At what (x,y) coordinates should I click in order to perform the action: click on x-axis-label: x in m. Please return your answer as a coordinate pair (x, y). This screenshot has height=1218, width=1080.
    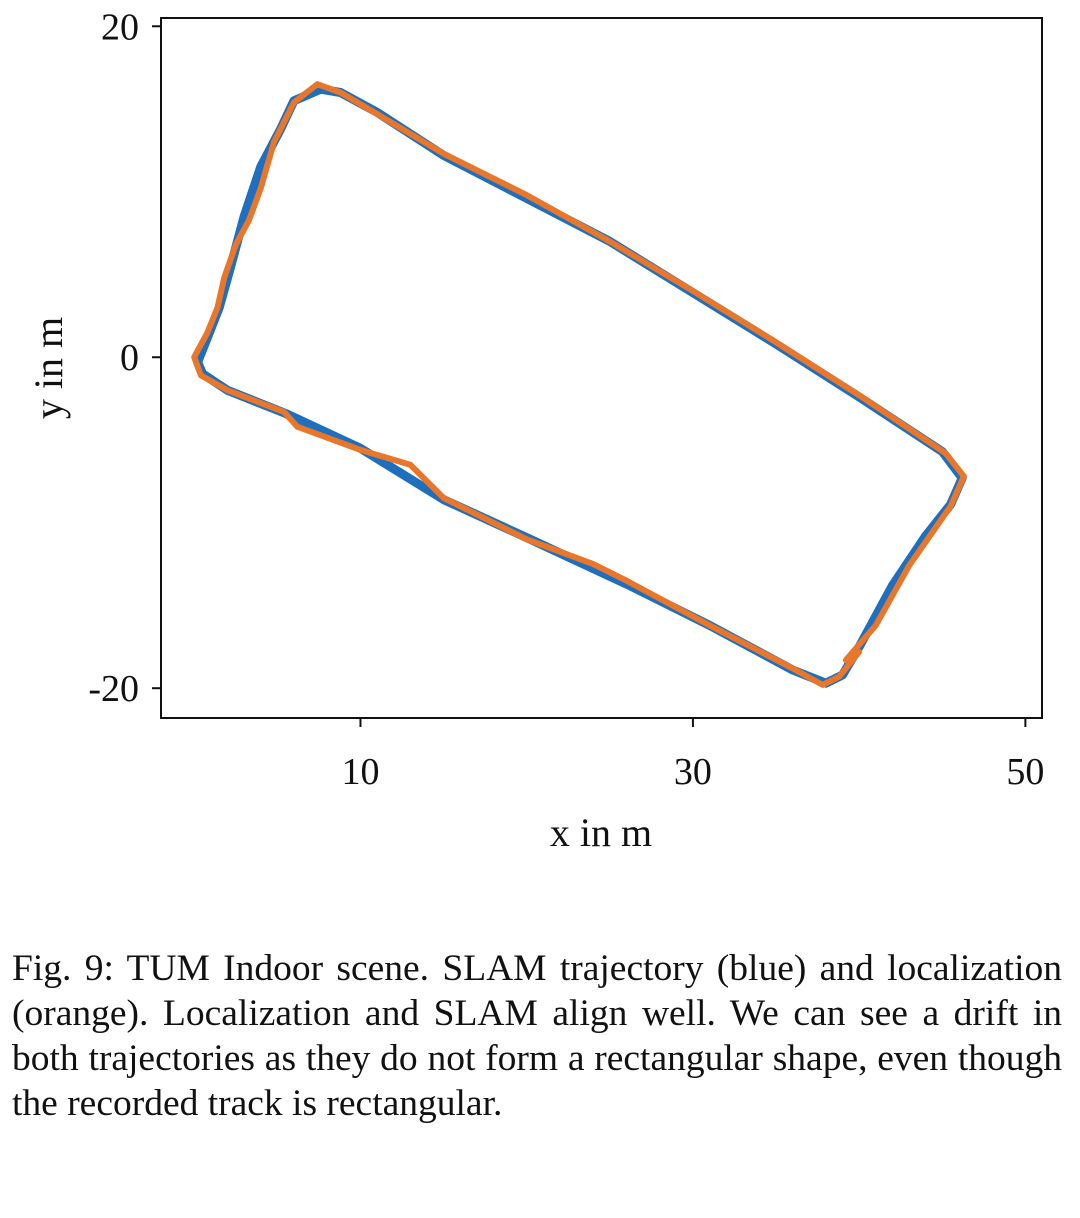
    Looking at the image, I should click on (601, 832).